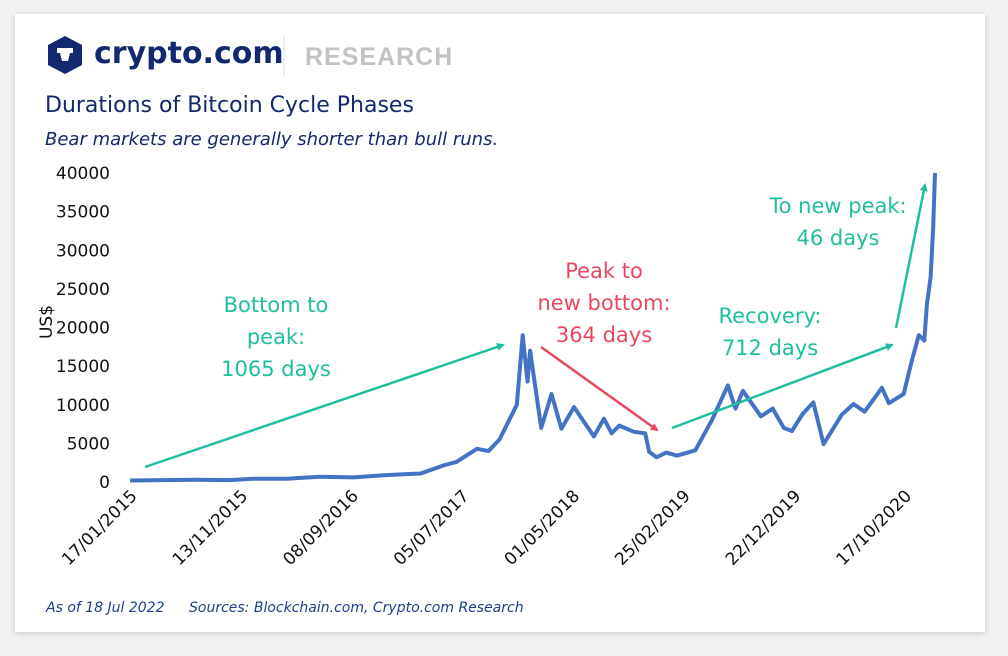 This screenshot has width=1008, height=656. I want to click on new-peak-arrow, so click(911, 256).